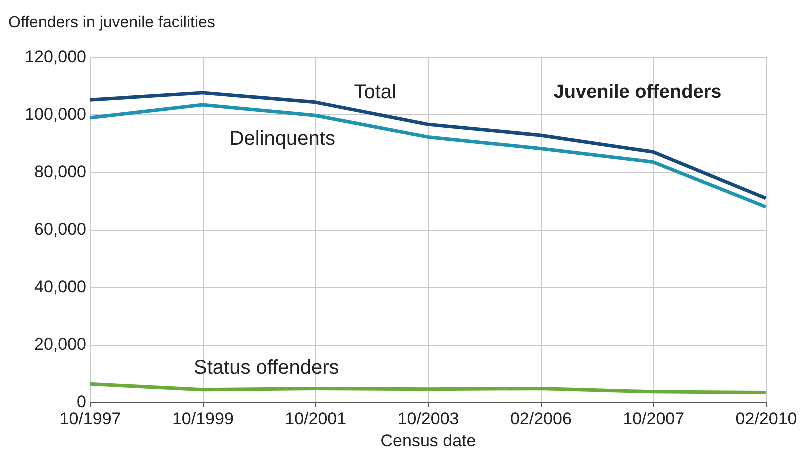 Image resolution: width=809 pixels, height=462 pixels. What do you see at coordinates (81, 402) in the screenshot?
I see `y-tick-label: 0` at bounding box center [81, 402].